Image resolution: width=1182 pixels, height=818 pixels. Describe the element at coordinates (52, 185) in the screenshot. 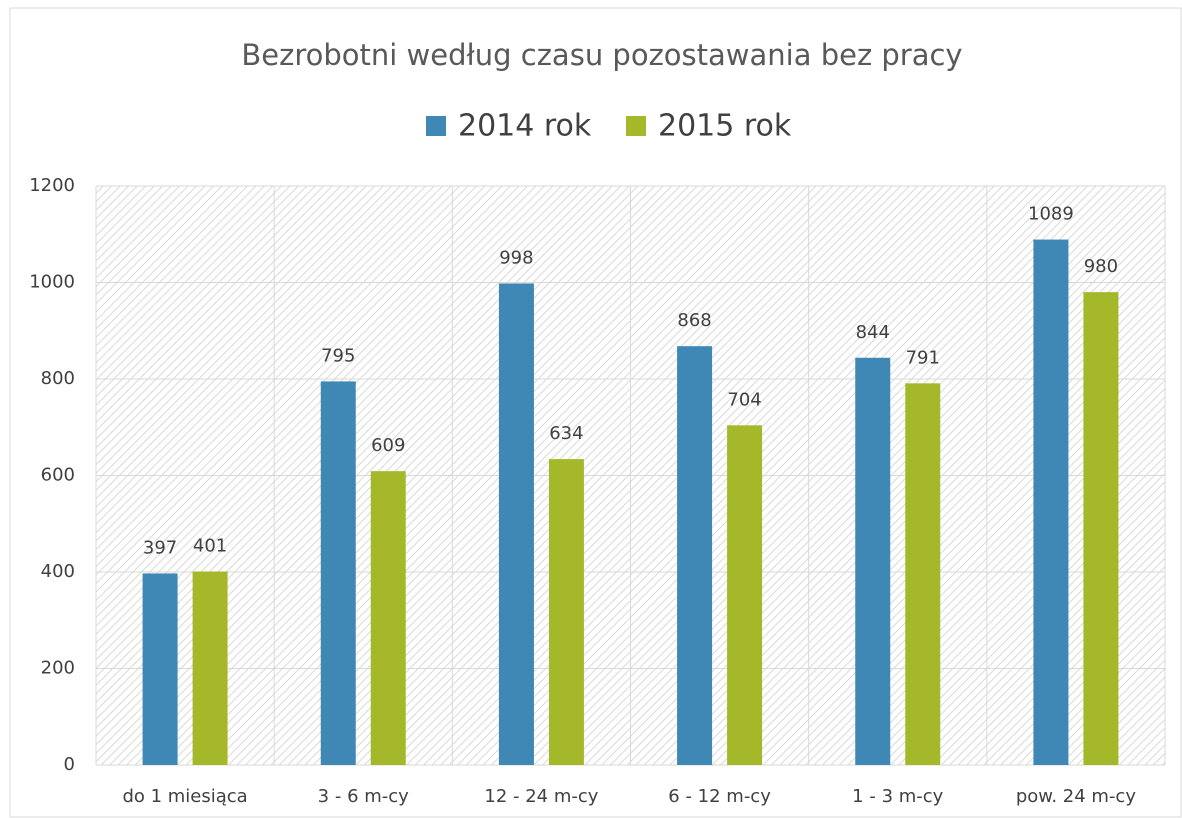

I see `y-tick-label: 1200` at that location.